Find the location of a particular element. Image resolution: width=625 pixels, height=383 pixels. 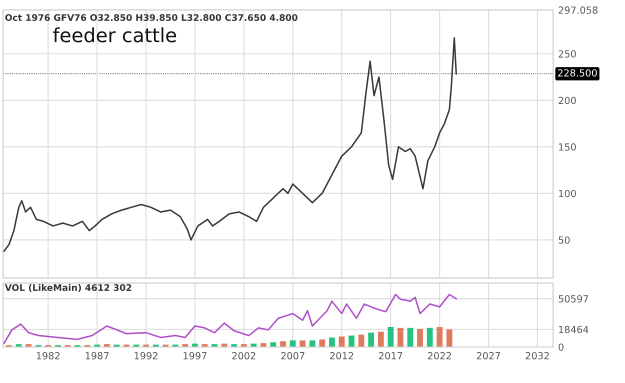

x-tick-label: 1997 is located at coordinates (195, 356).